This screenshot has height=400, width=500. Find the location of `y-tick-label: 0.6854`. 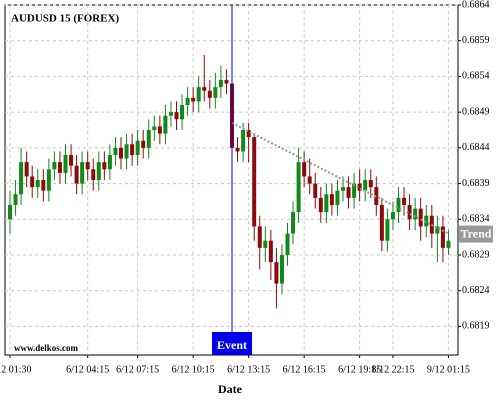

y-tick-label: 0.6854 is located at coordinates (476, 76).